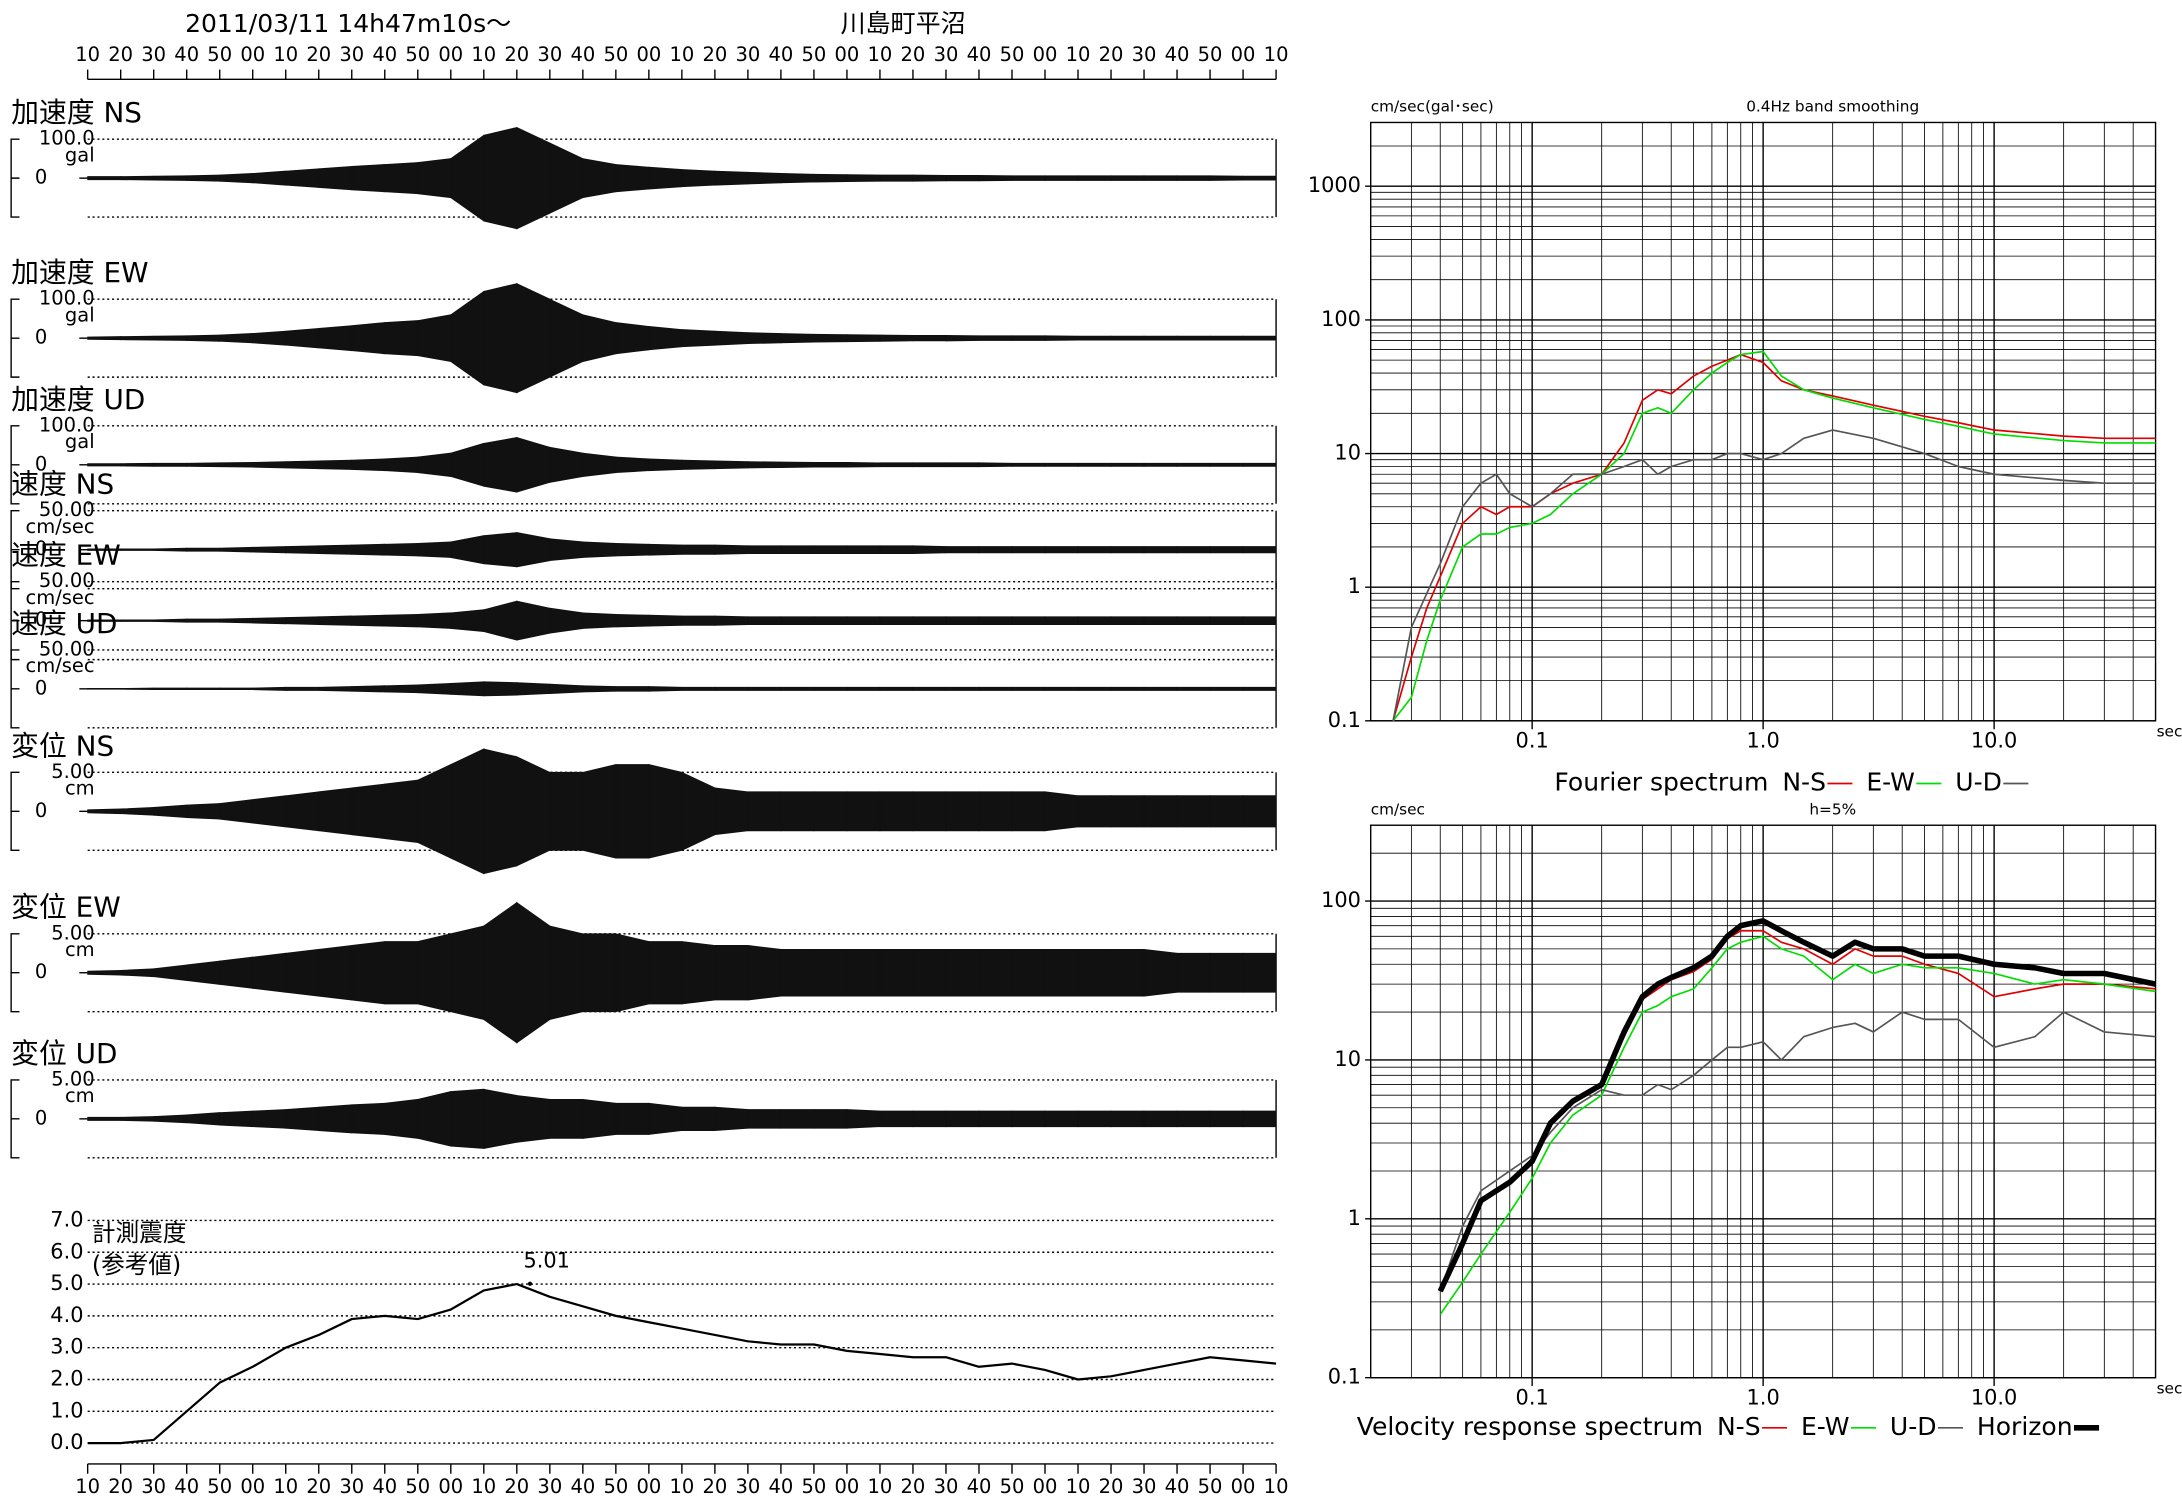  Describe the element at coordinates (80, 441) in the screenshot. I see `unit-label: gal` at that location.